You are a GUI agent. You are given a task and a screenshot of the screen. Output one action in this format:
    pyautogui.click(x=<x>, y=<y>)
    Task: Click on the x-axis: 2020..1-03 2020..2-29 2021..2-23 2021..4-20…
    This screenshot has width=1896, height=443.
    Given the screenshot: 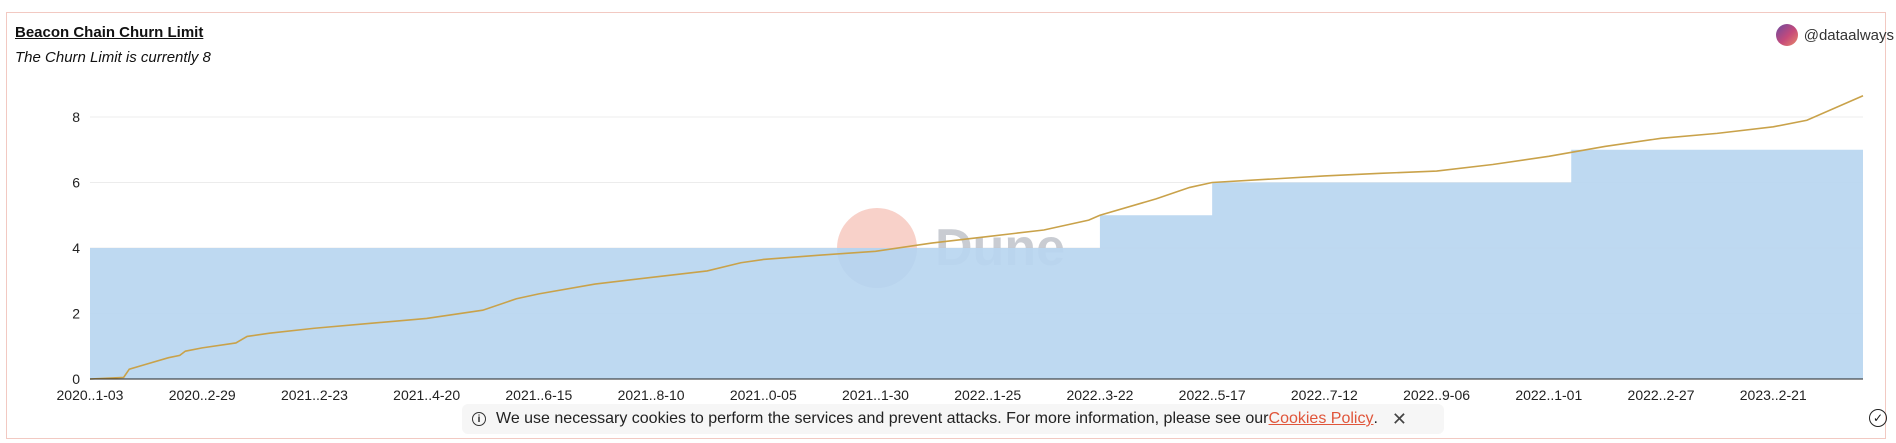 What is the action you would take?
    pyautogui.click(x=960, y=390)
    